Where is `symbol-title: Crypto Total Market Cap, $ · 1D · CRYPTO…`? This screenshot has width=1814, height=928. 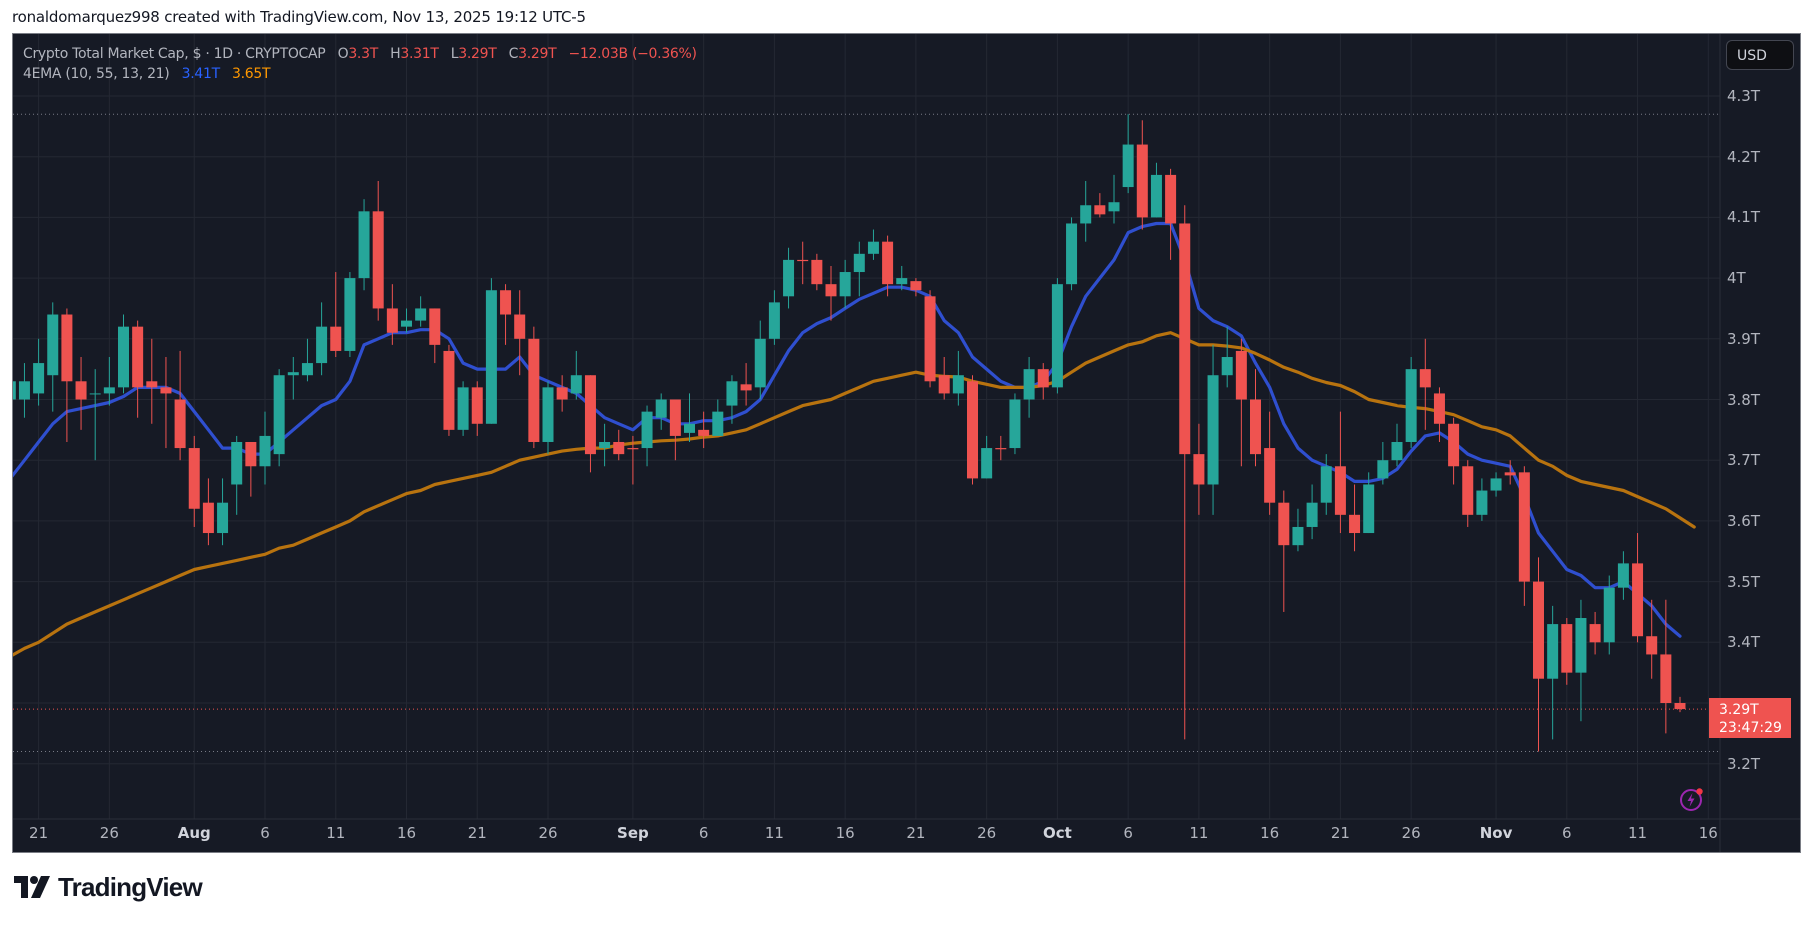
symbol-title: Crypto Total Market Cap, $ · 1D · CRYPTO… is located at coordinates (174, 54).